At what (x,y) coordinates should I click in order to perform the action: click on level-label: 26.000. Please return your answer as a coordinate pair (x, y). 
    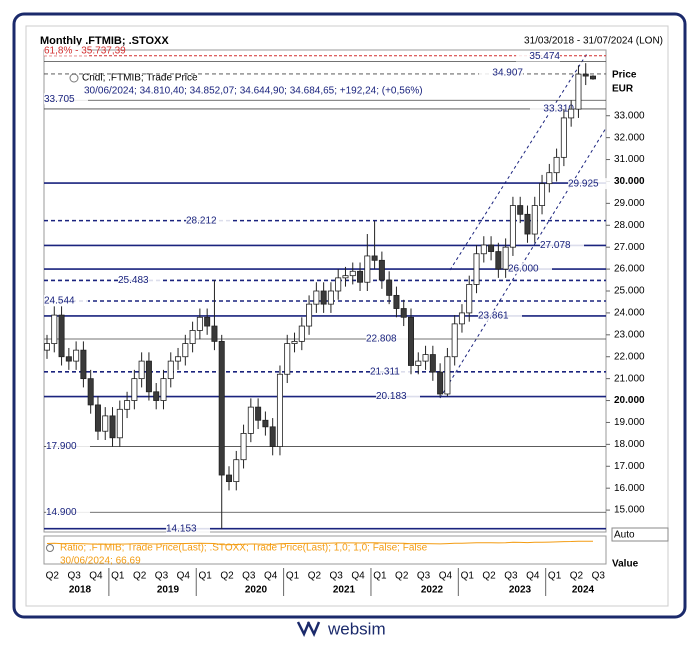
    Looking at the image, I should click on (523, 269).